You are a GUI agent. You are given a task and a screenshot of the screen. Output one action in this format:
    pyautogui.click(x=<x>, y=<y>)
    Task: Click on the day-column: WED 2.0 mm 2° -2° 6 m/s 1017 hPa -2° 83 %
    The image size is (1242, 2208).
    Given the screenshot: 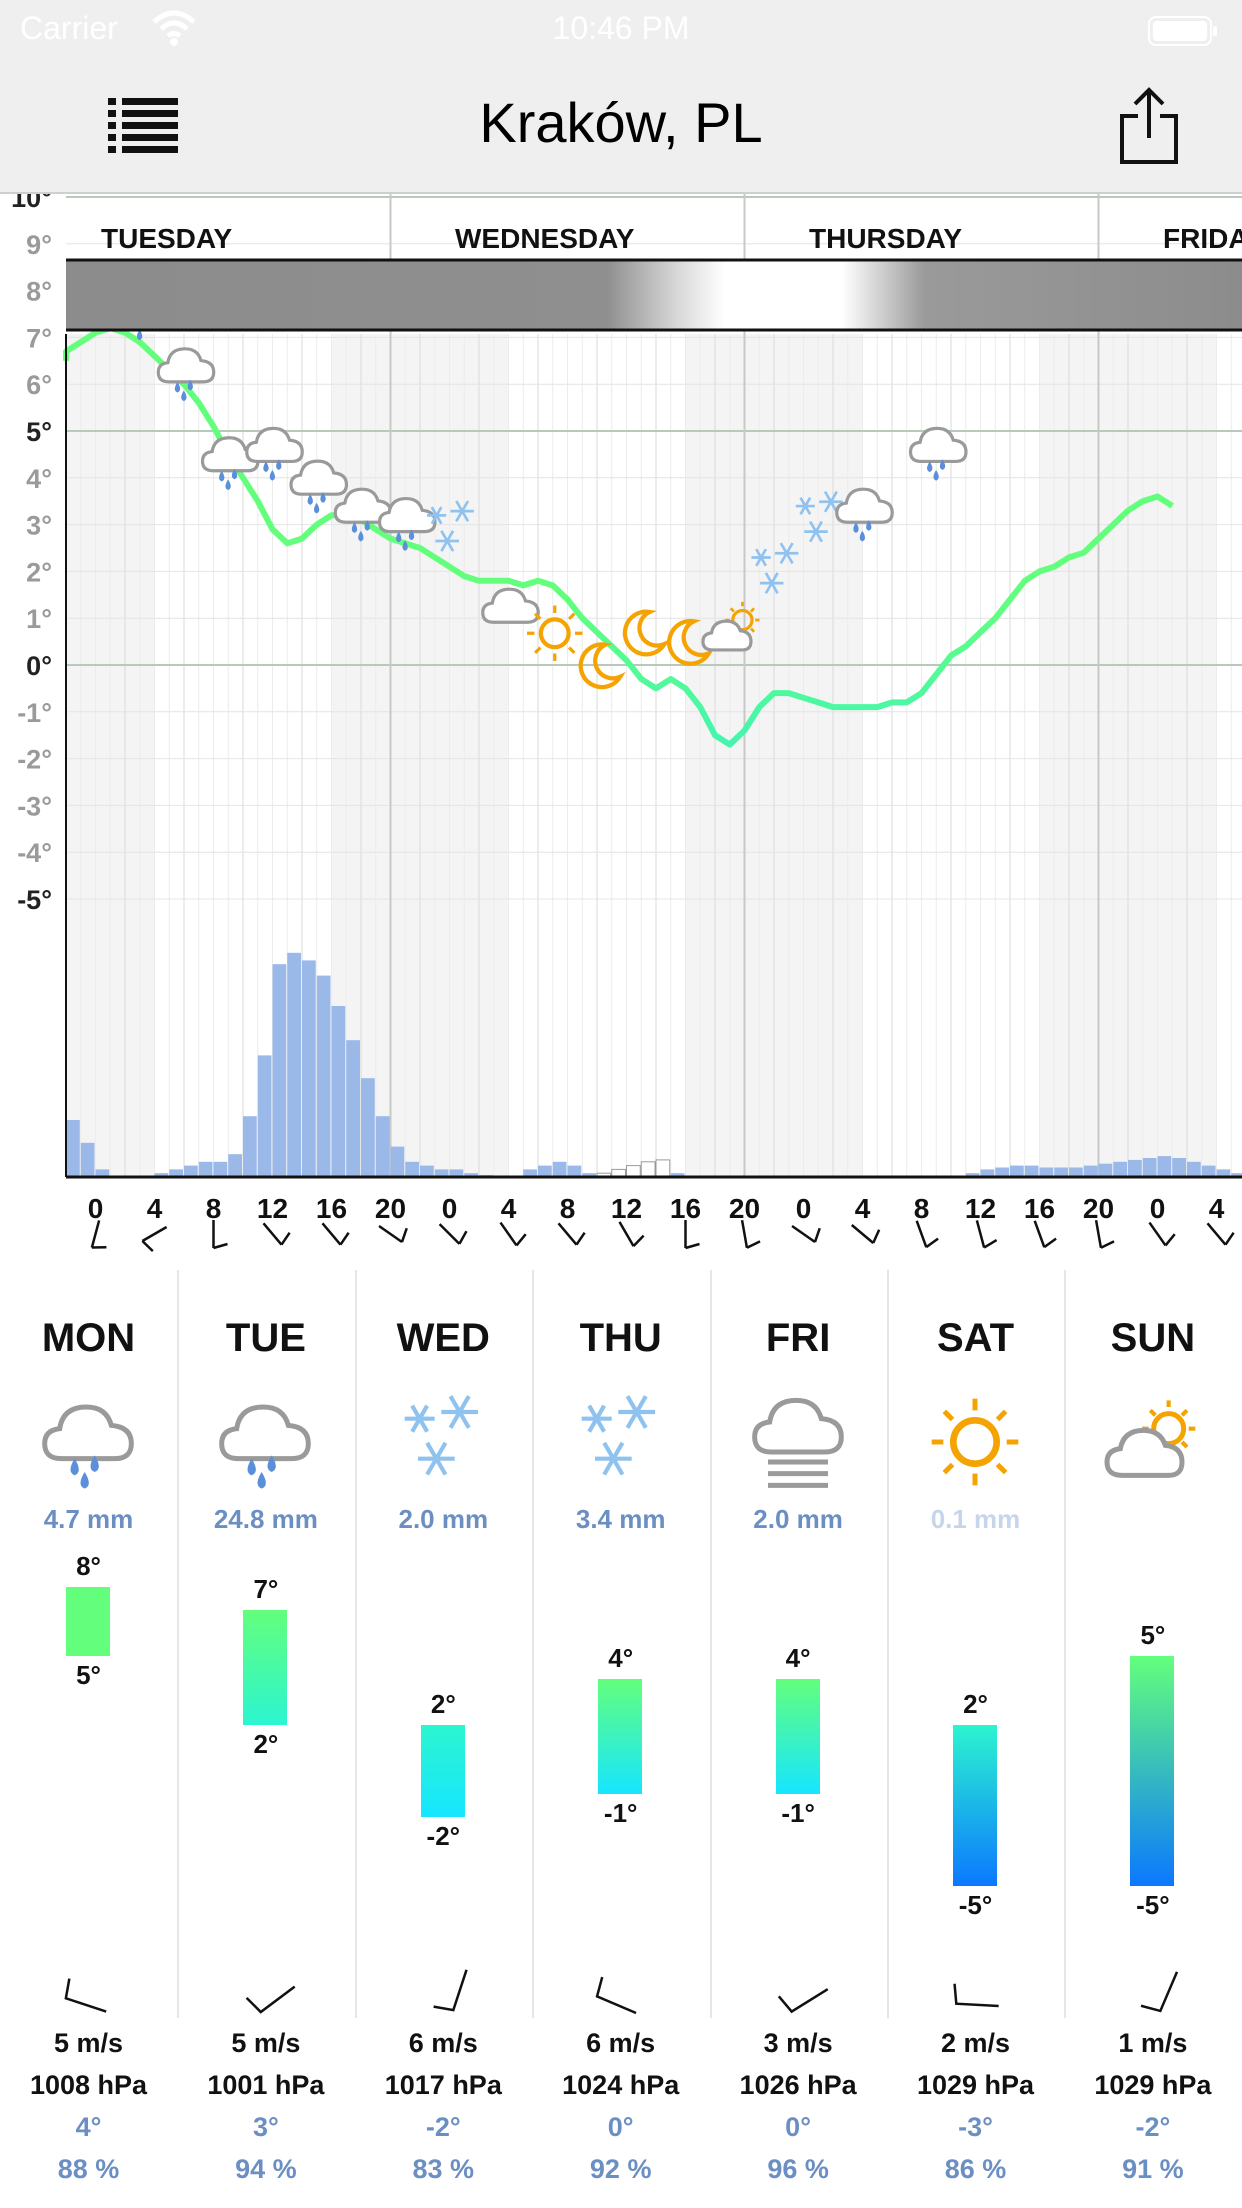 What is the action you would take?
    pyautogui.click(x=443, y=1735)
    